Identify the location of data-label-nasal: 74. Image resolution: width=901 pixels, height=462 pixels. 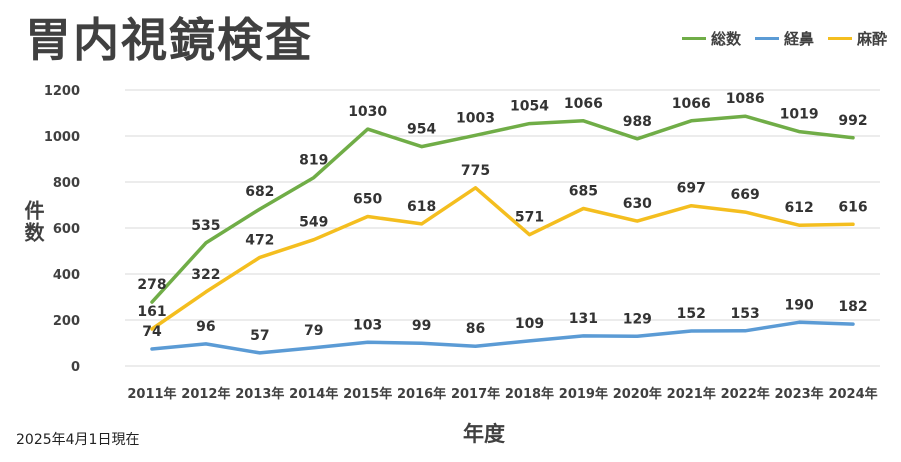
(152, 332).